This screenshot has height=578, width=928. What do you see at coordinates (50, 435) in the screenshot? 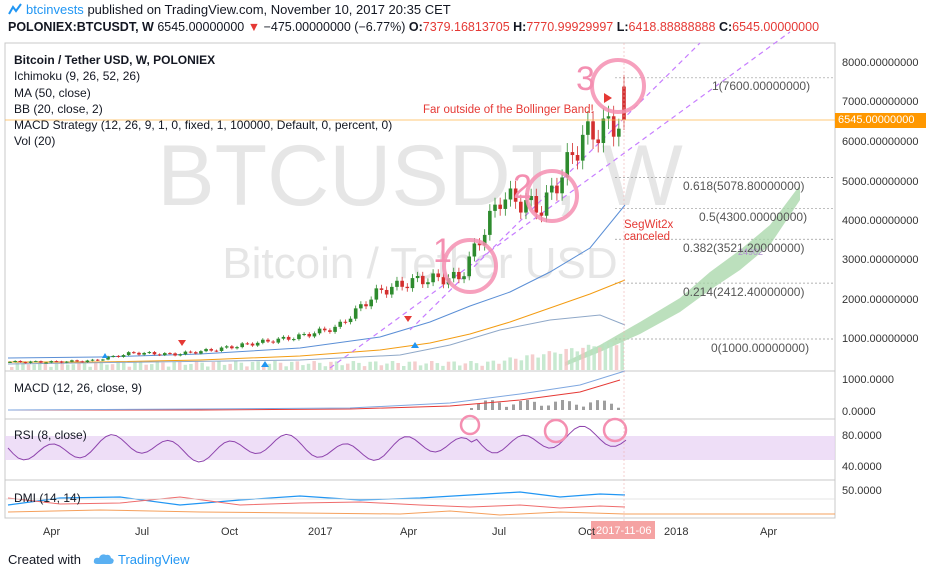
I see `rsi-pane-title: RSI (8, close)` at bounding box center [50, 435].